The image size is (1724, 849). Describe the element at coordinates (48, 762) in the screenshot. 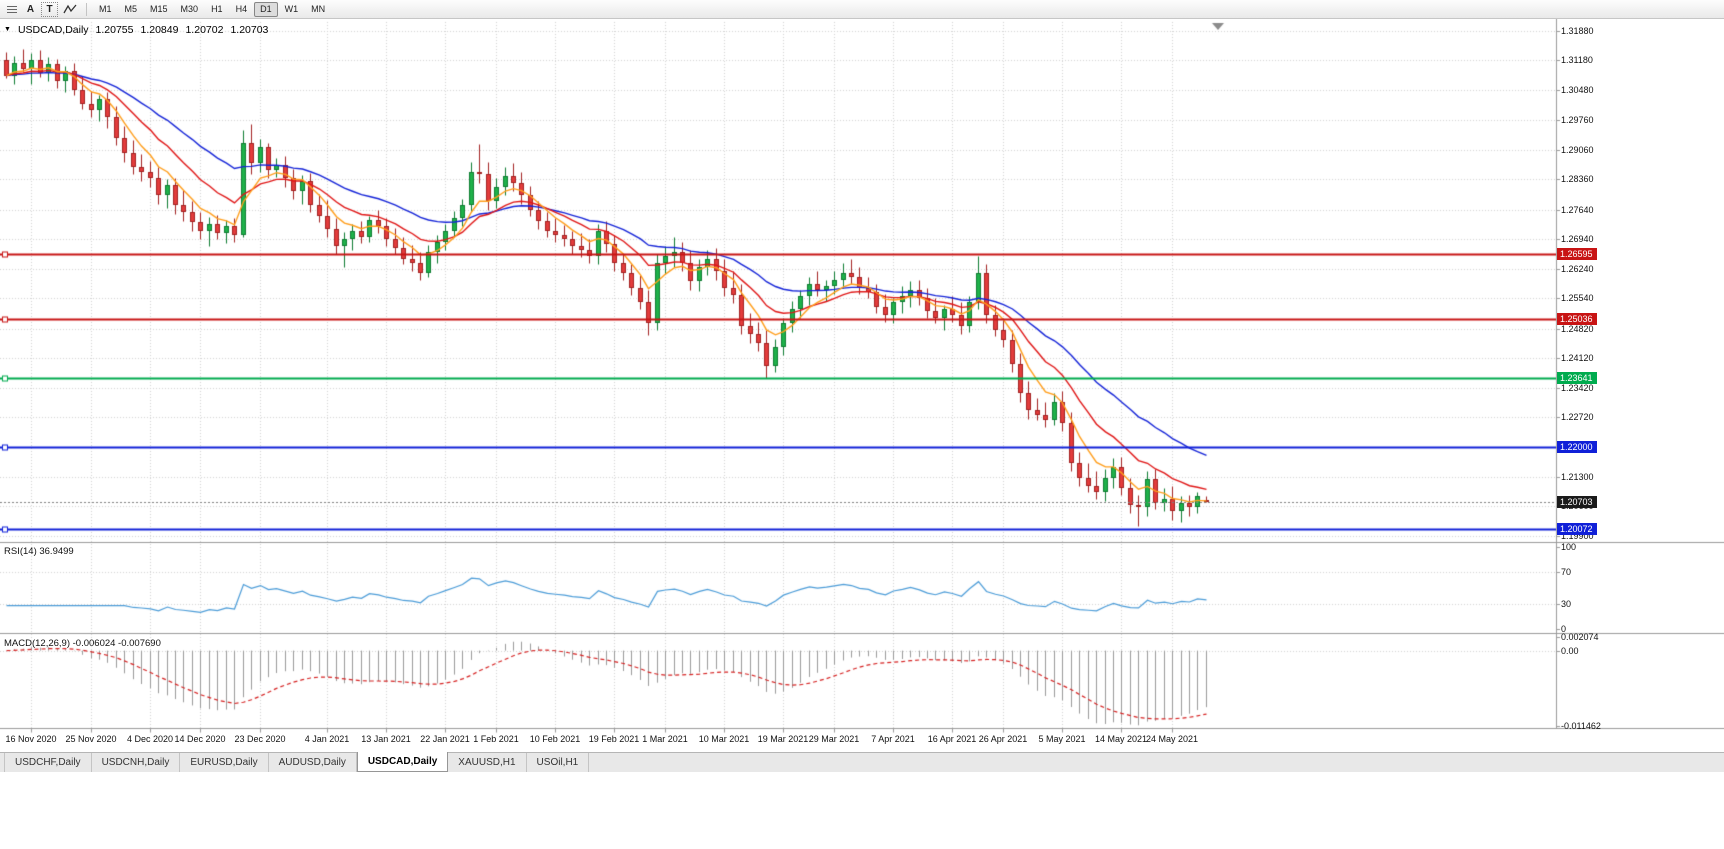

I see `chart-tab: USDCHF,Daily` at that location.